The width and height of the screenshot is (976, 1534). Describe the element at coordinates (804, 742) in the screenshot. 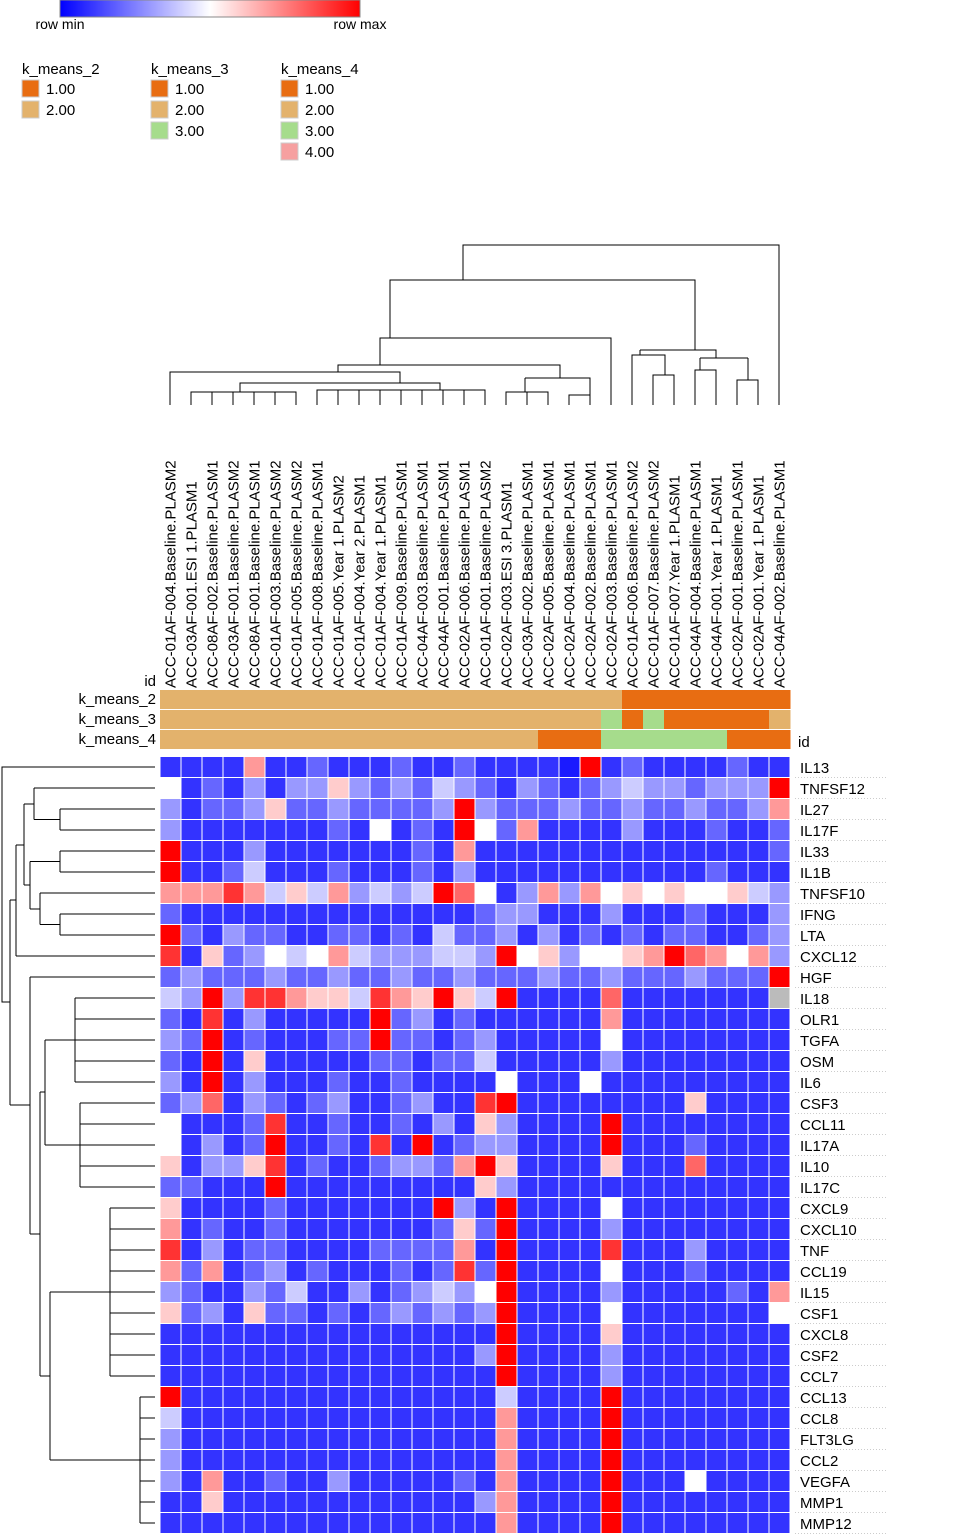

I see `id-label: id` at that location.